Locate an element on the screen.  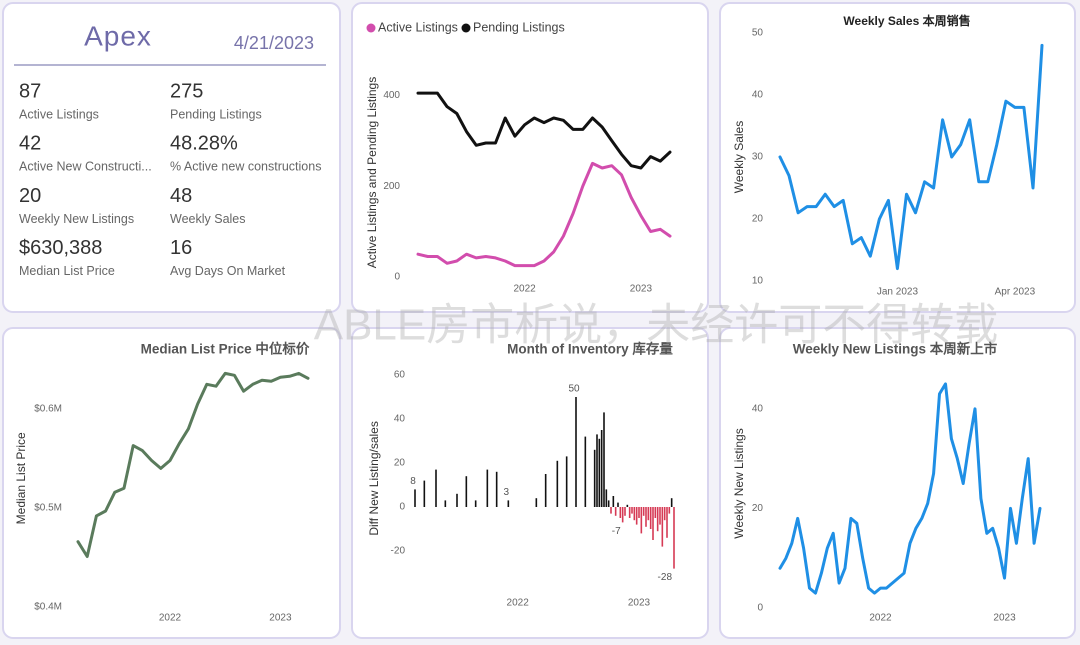
chart-title: Month of Inventory 库存量 is located at coordinates (590, 349).